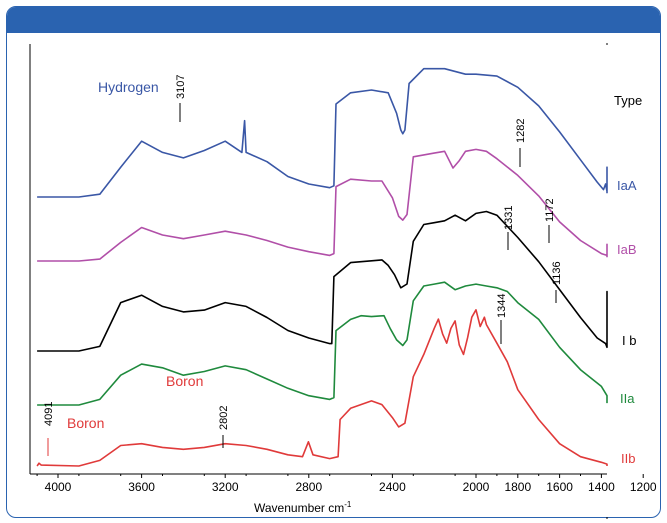 Image resolution: width=667 pixels, height=523 pixels. I want to click on defect-annotation: Hydrogen, so click(128, 87).